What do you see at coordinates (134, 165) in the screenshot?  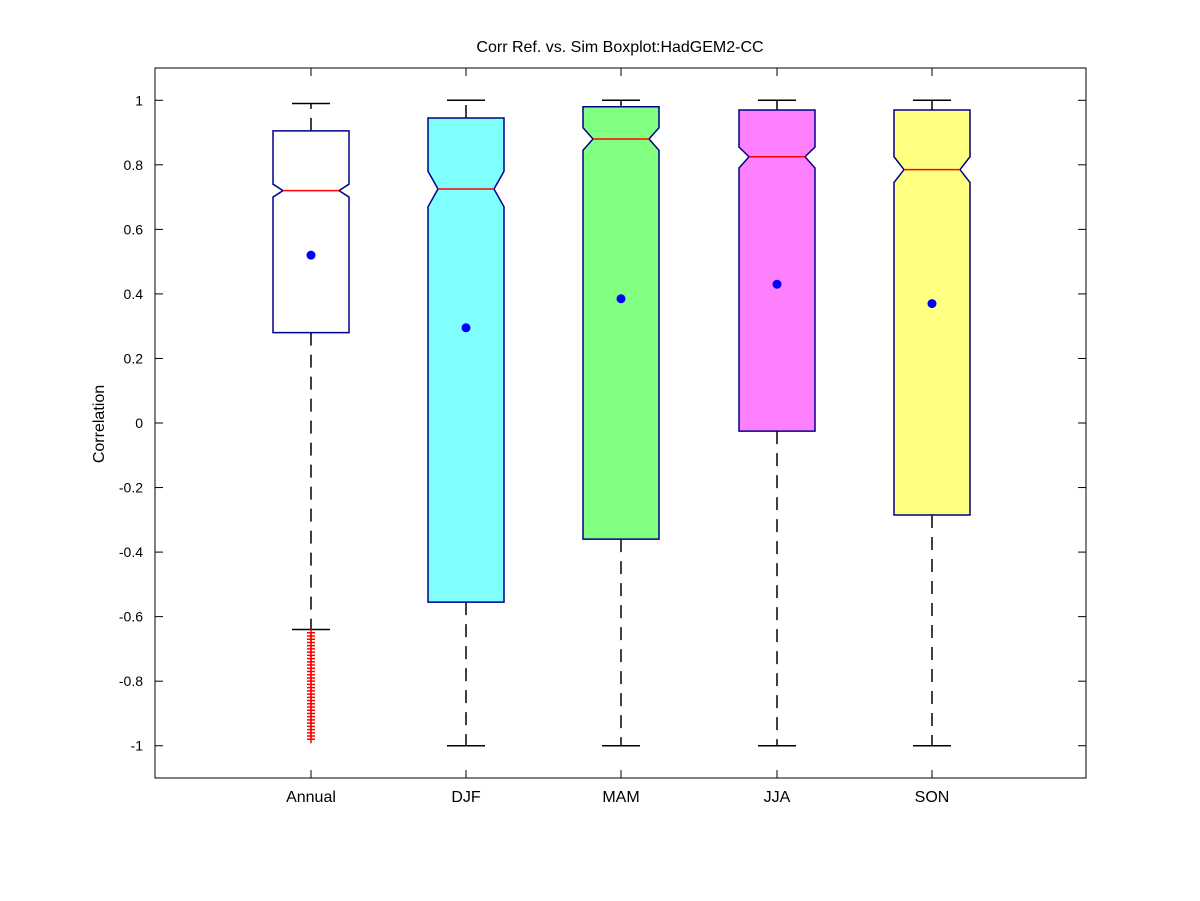 I see `y-tick-label: 0.8` at bounding box center [134, 165].